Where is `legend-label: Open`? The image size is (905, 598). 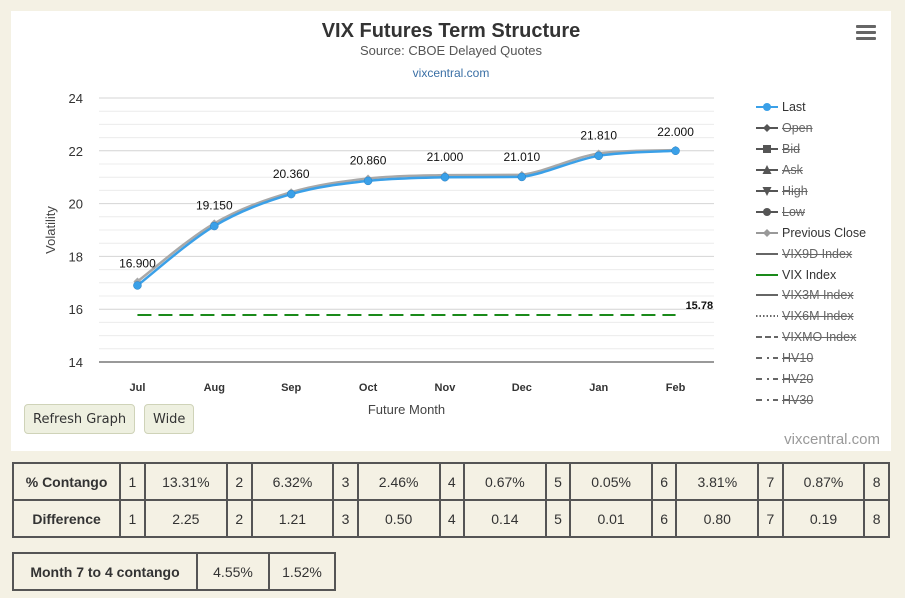 legend-label: Open is located at coordinates (797, 128).